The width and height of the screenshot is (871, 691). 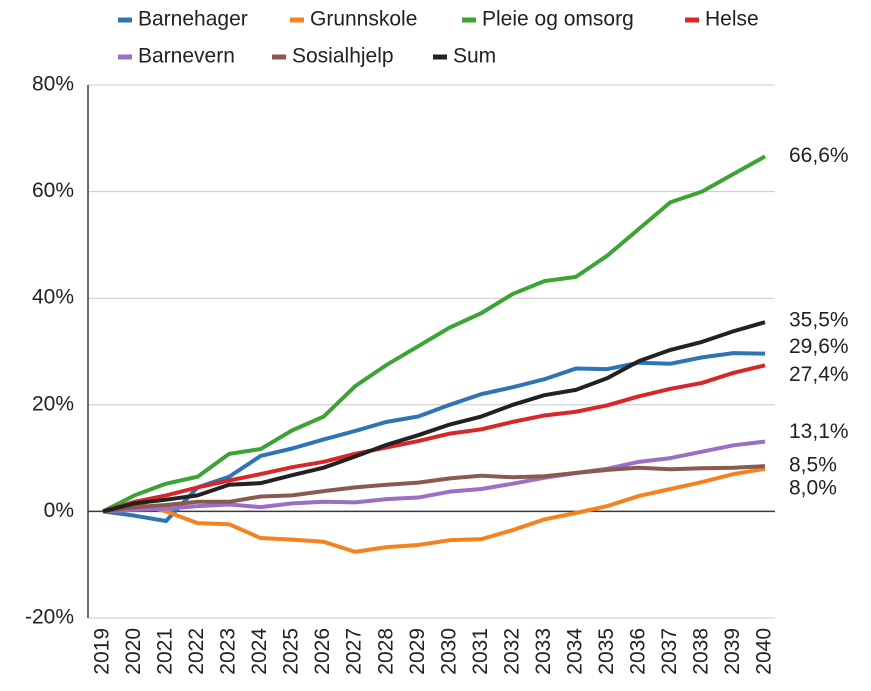 What do you see at coordinates (354, 651) in the screenshot?
I see `x-tick-label: 2027` at bounding box center [354, 651].